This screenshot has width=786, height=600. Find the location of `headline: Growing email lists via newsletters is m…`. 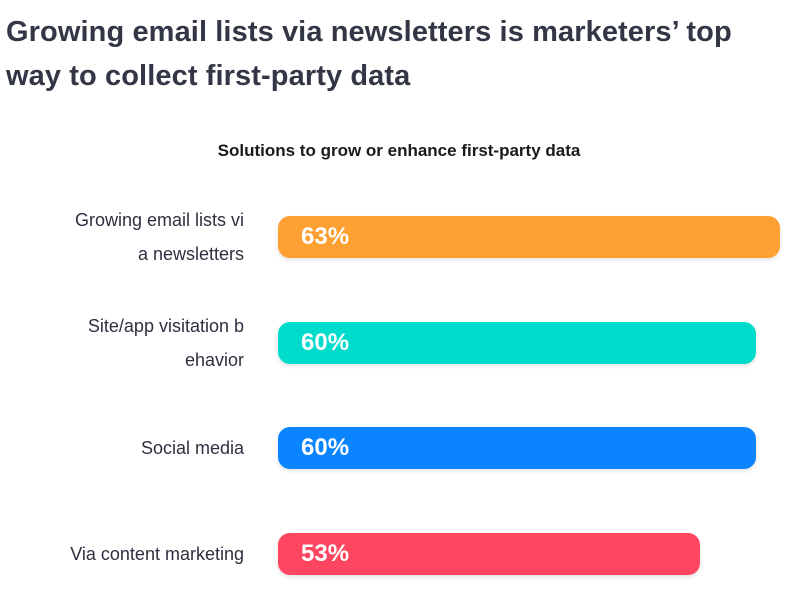

headline: Growing email lists via newsletters is m… is located at coordinates (369, 54).